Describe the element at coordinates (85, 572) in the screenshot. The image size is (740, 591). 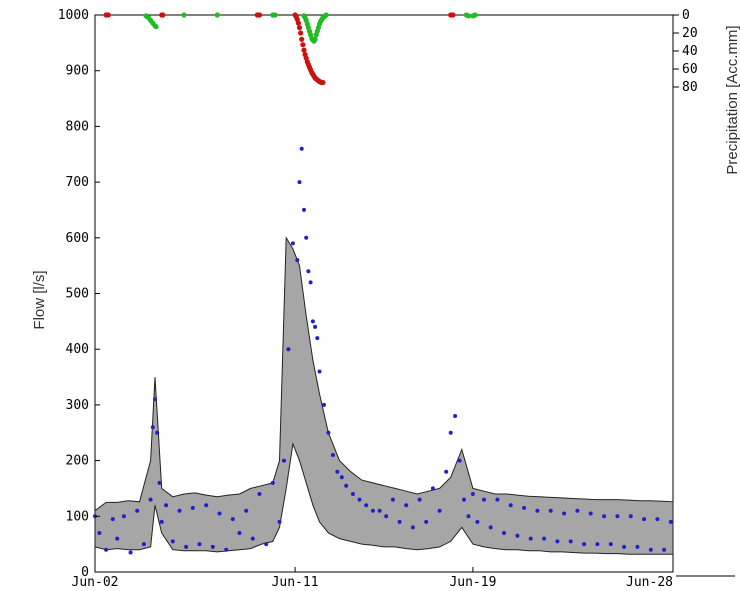
I see `y-tick-label: 0` at that location.